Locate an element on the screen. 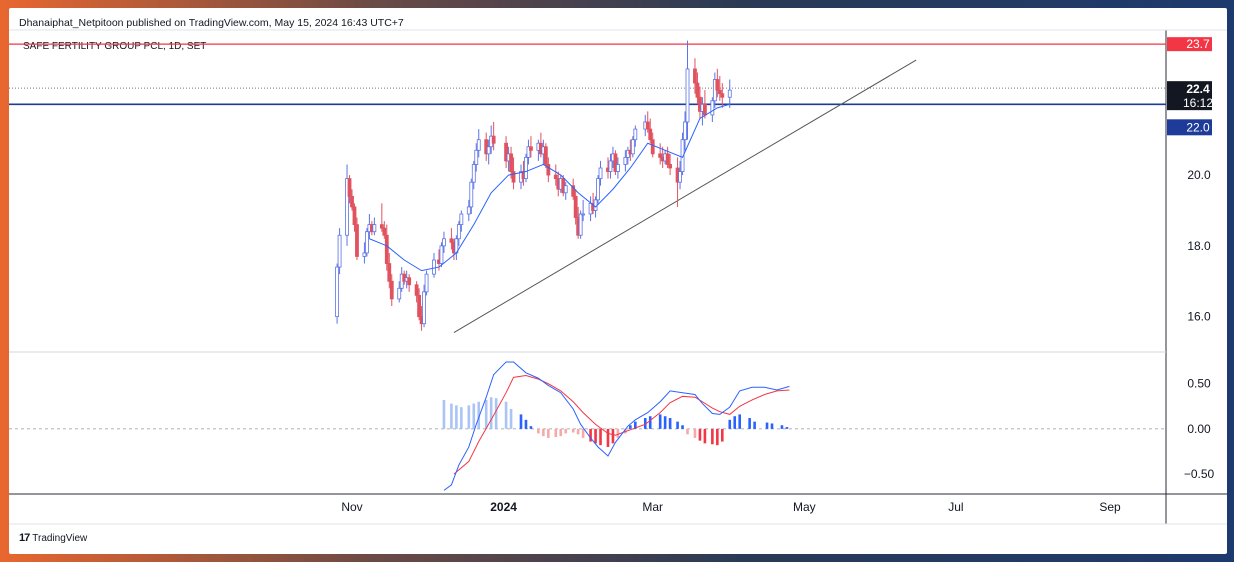 Image resolution: width=1234 pixels, height=562 pixels. macd-signal-line is located at coordinates (621, 425).